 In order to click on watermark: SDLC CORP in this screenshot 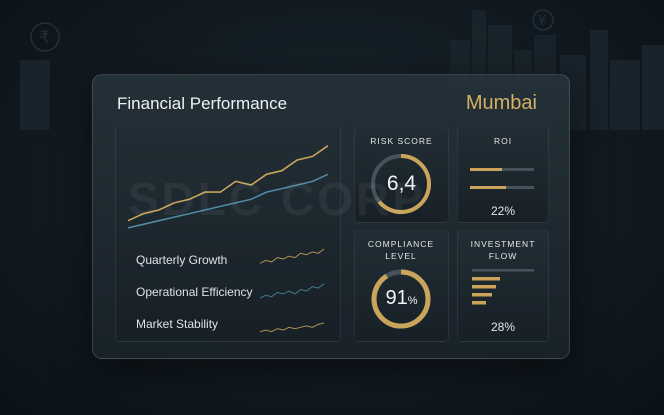, I will do `click(277, 199)`.